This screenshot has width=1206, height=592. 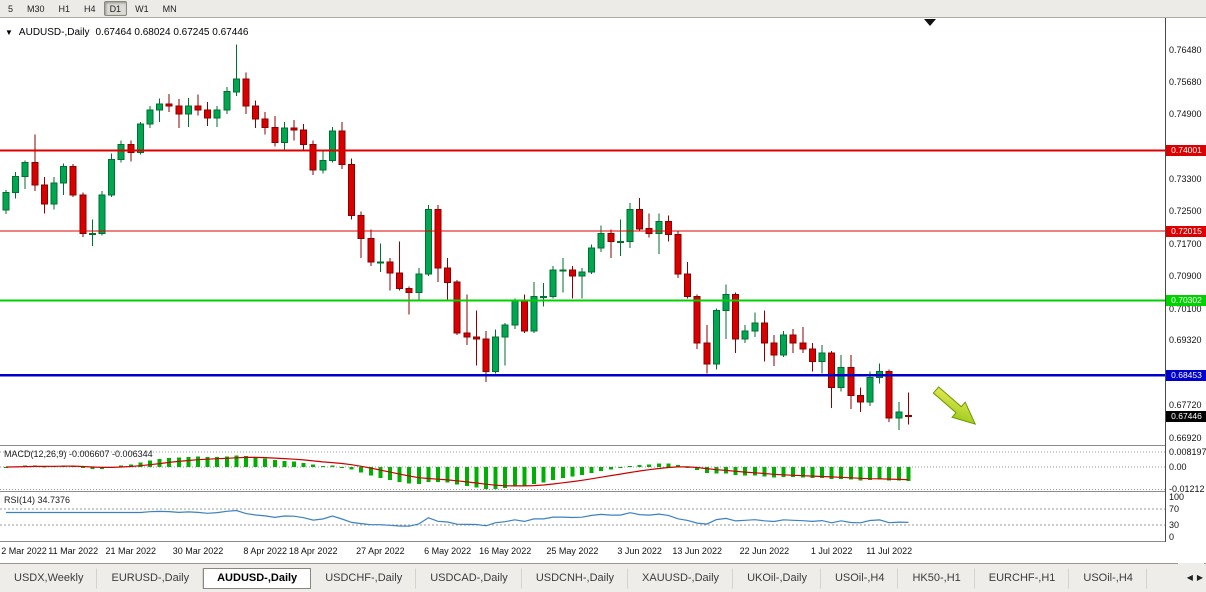 What do you see at coordinates (198, 551) in the screenshot?
I see `date-axis-label: 30 Mar 2022` at bounding box center [198, 551].